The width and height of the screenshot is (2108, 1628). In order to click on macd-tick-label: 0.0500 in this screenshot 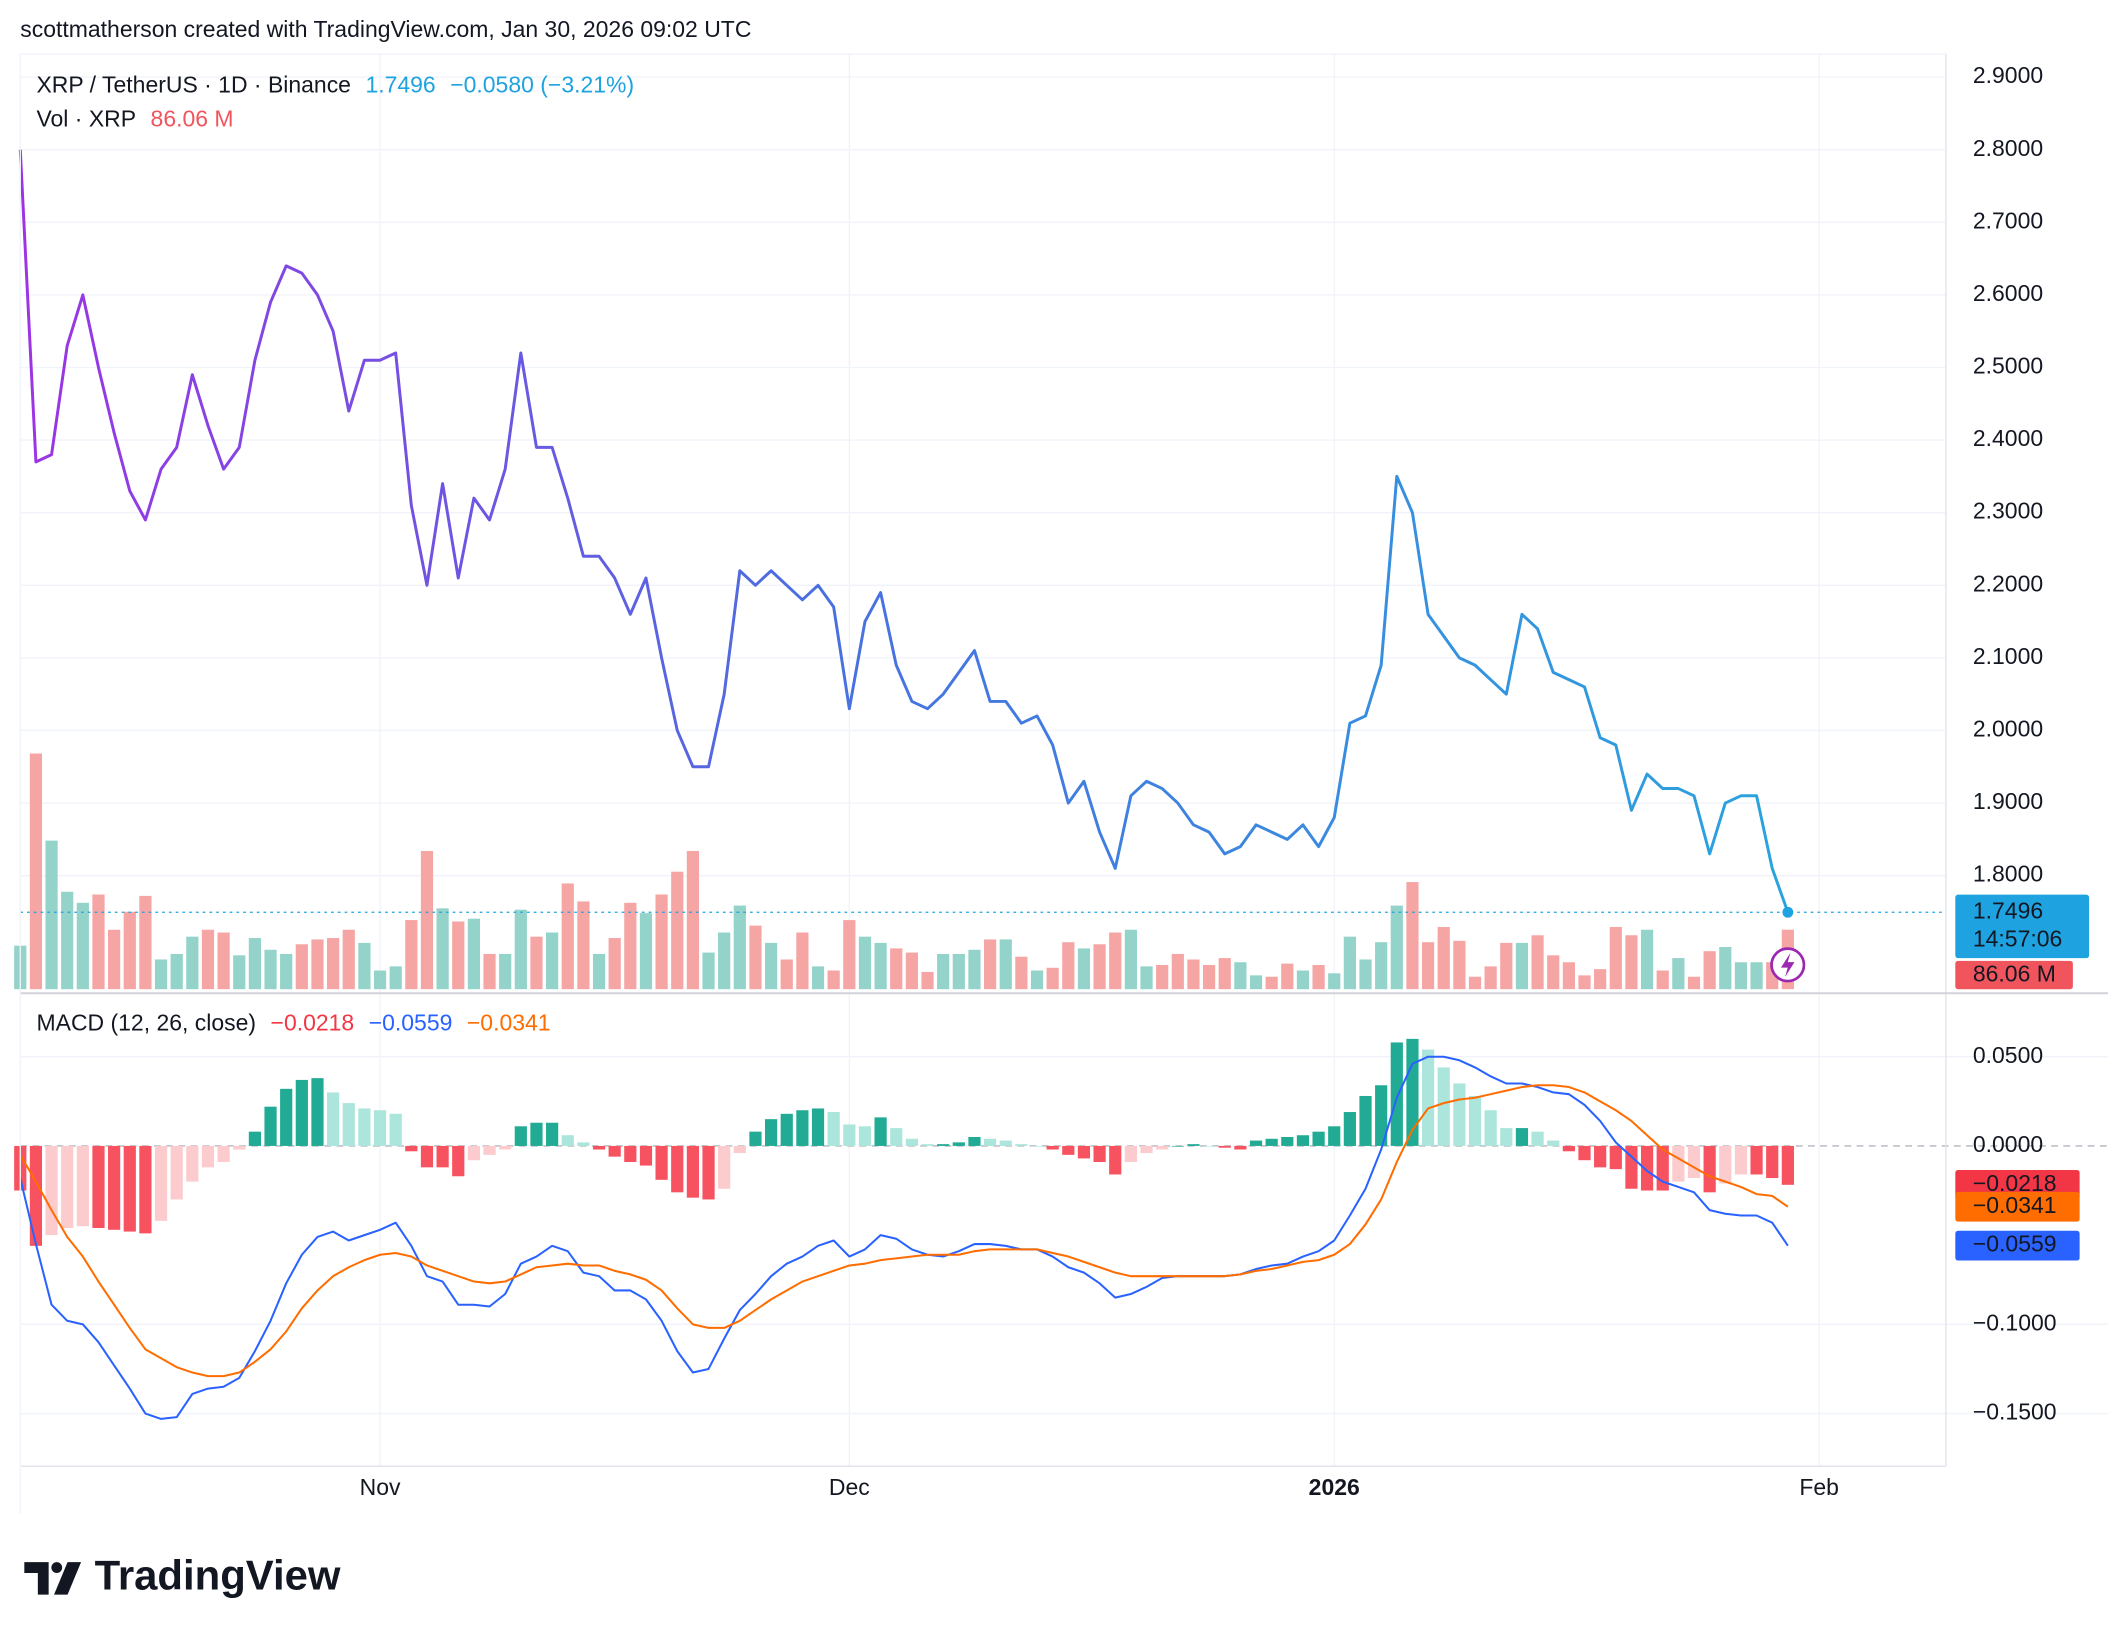, I will do `click(2008, 1055)`.